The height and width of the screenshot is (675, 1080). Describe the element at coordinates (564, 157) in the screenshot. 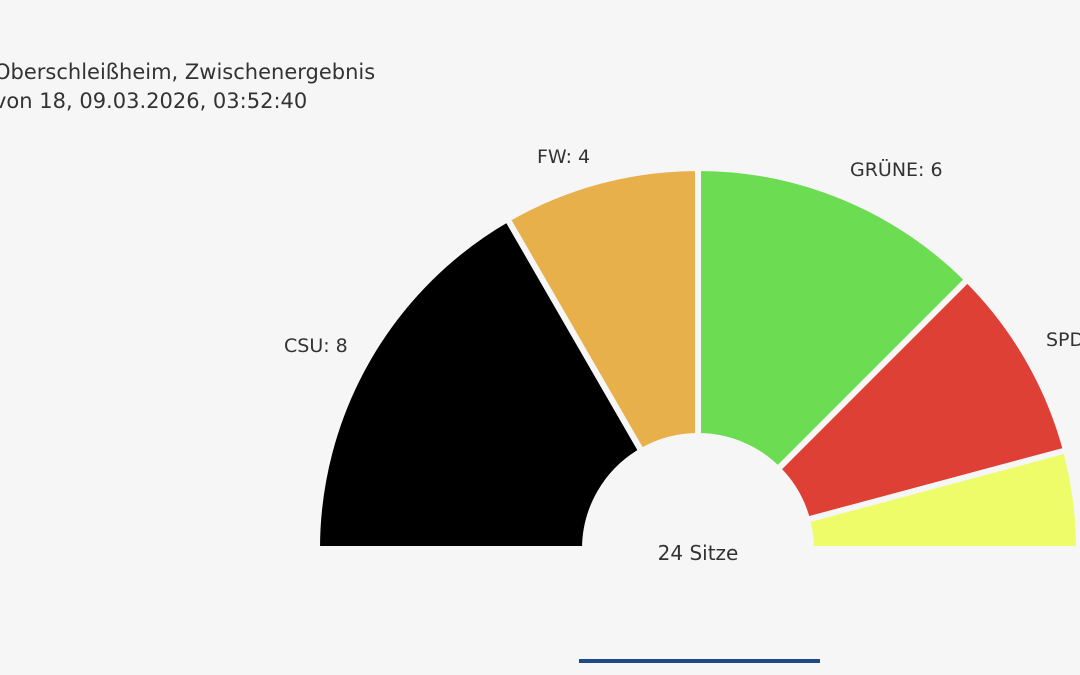

I see `label-fw: FW: 4` at that location.